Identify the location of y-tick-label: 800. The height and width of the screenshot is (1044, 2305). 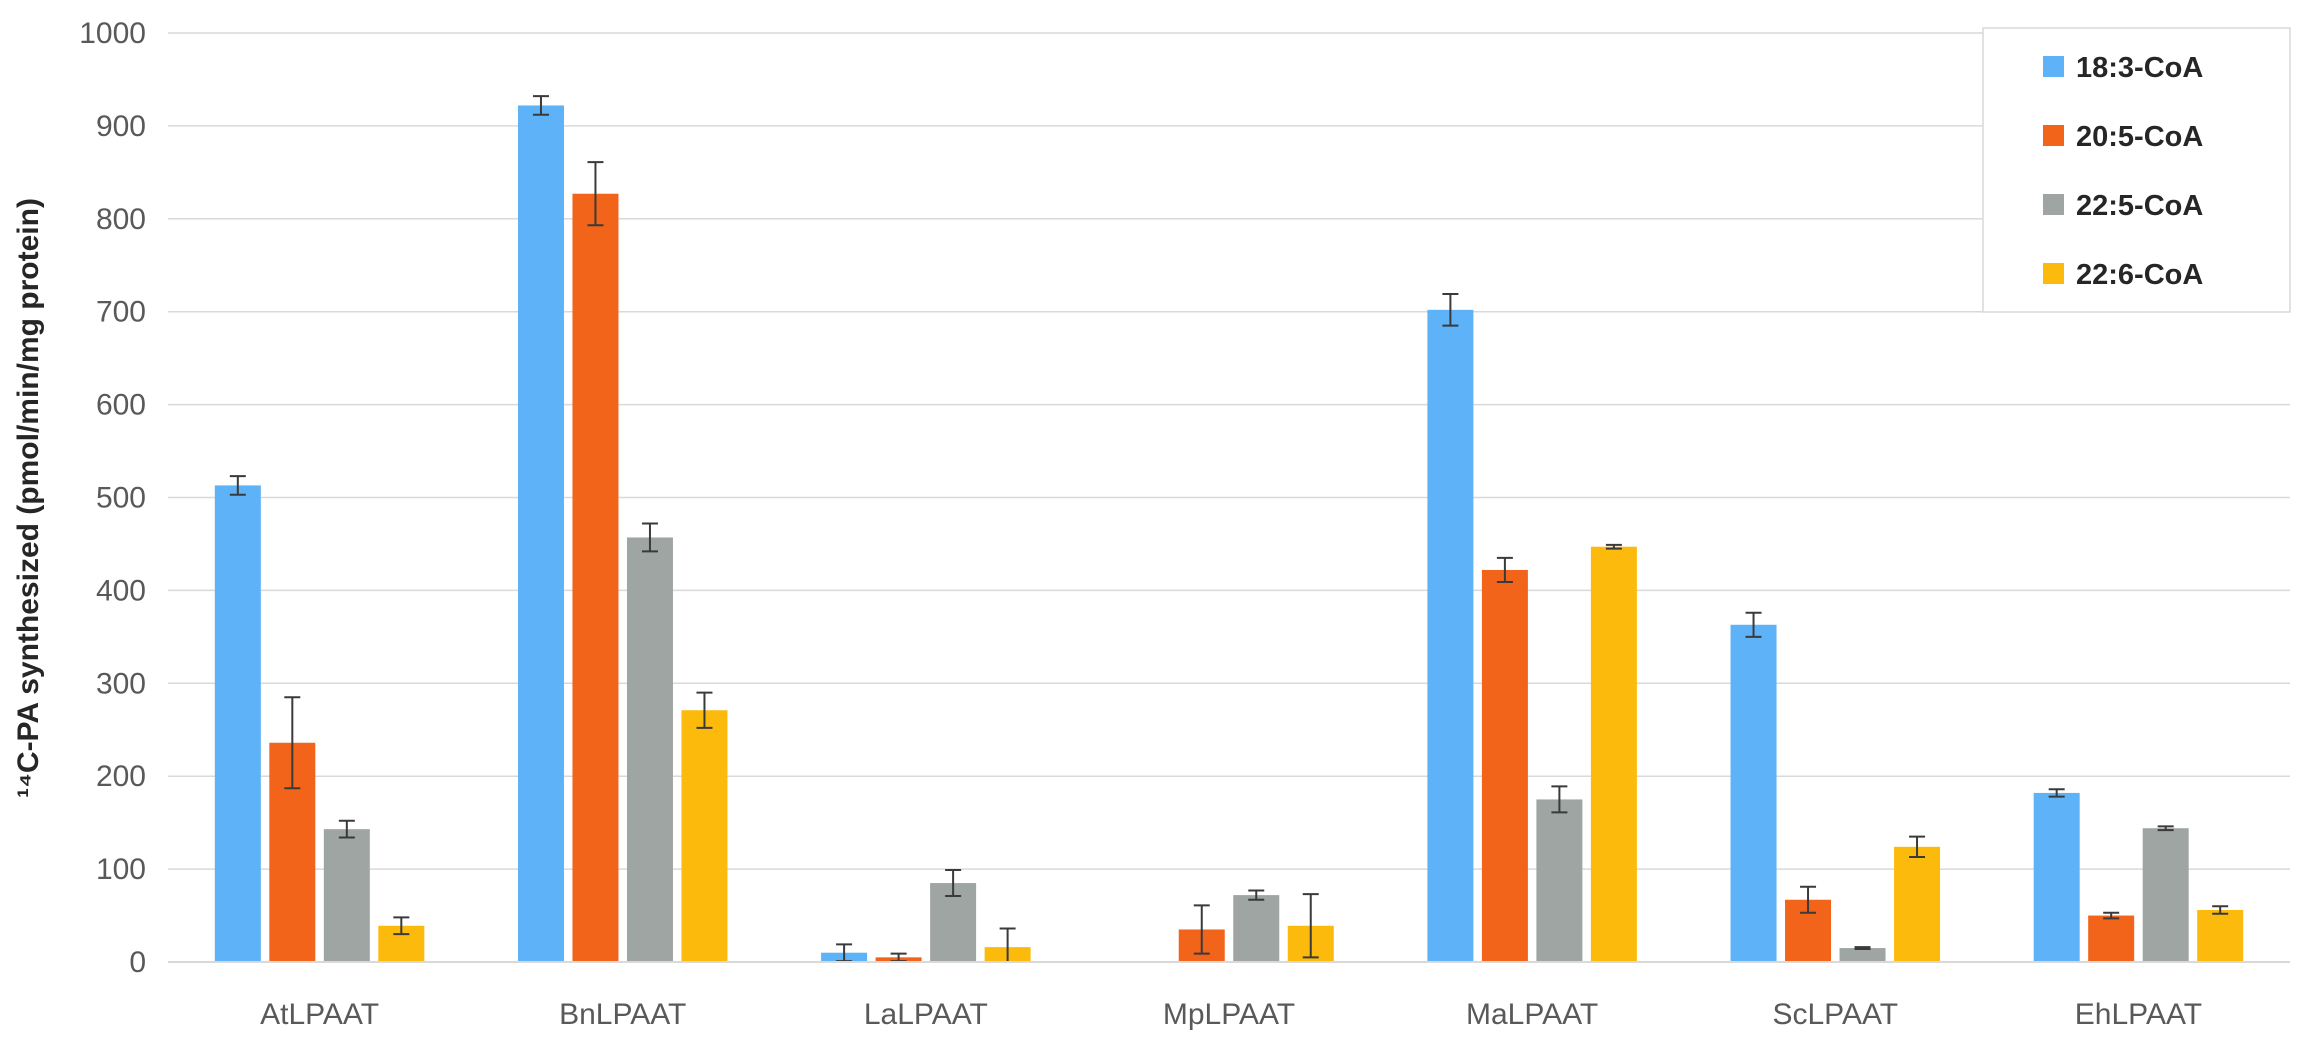
(121, 219).